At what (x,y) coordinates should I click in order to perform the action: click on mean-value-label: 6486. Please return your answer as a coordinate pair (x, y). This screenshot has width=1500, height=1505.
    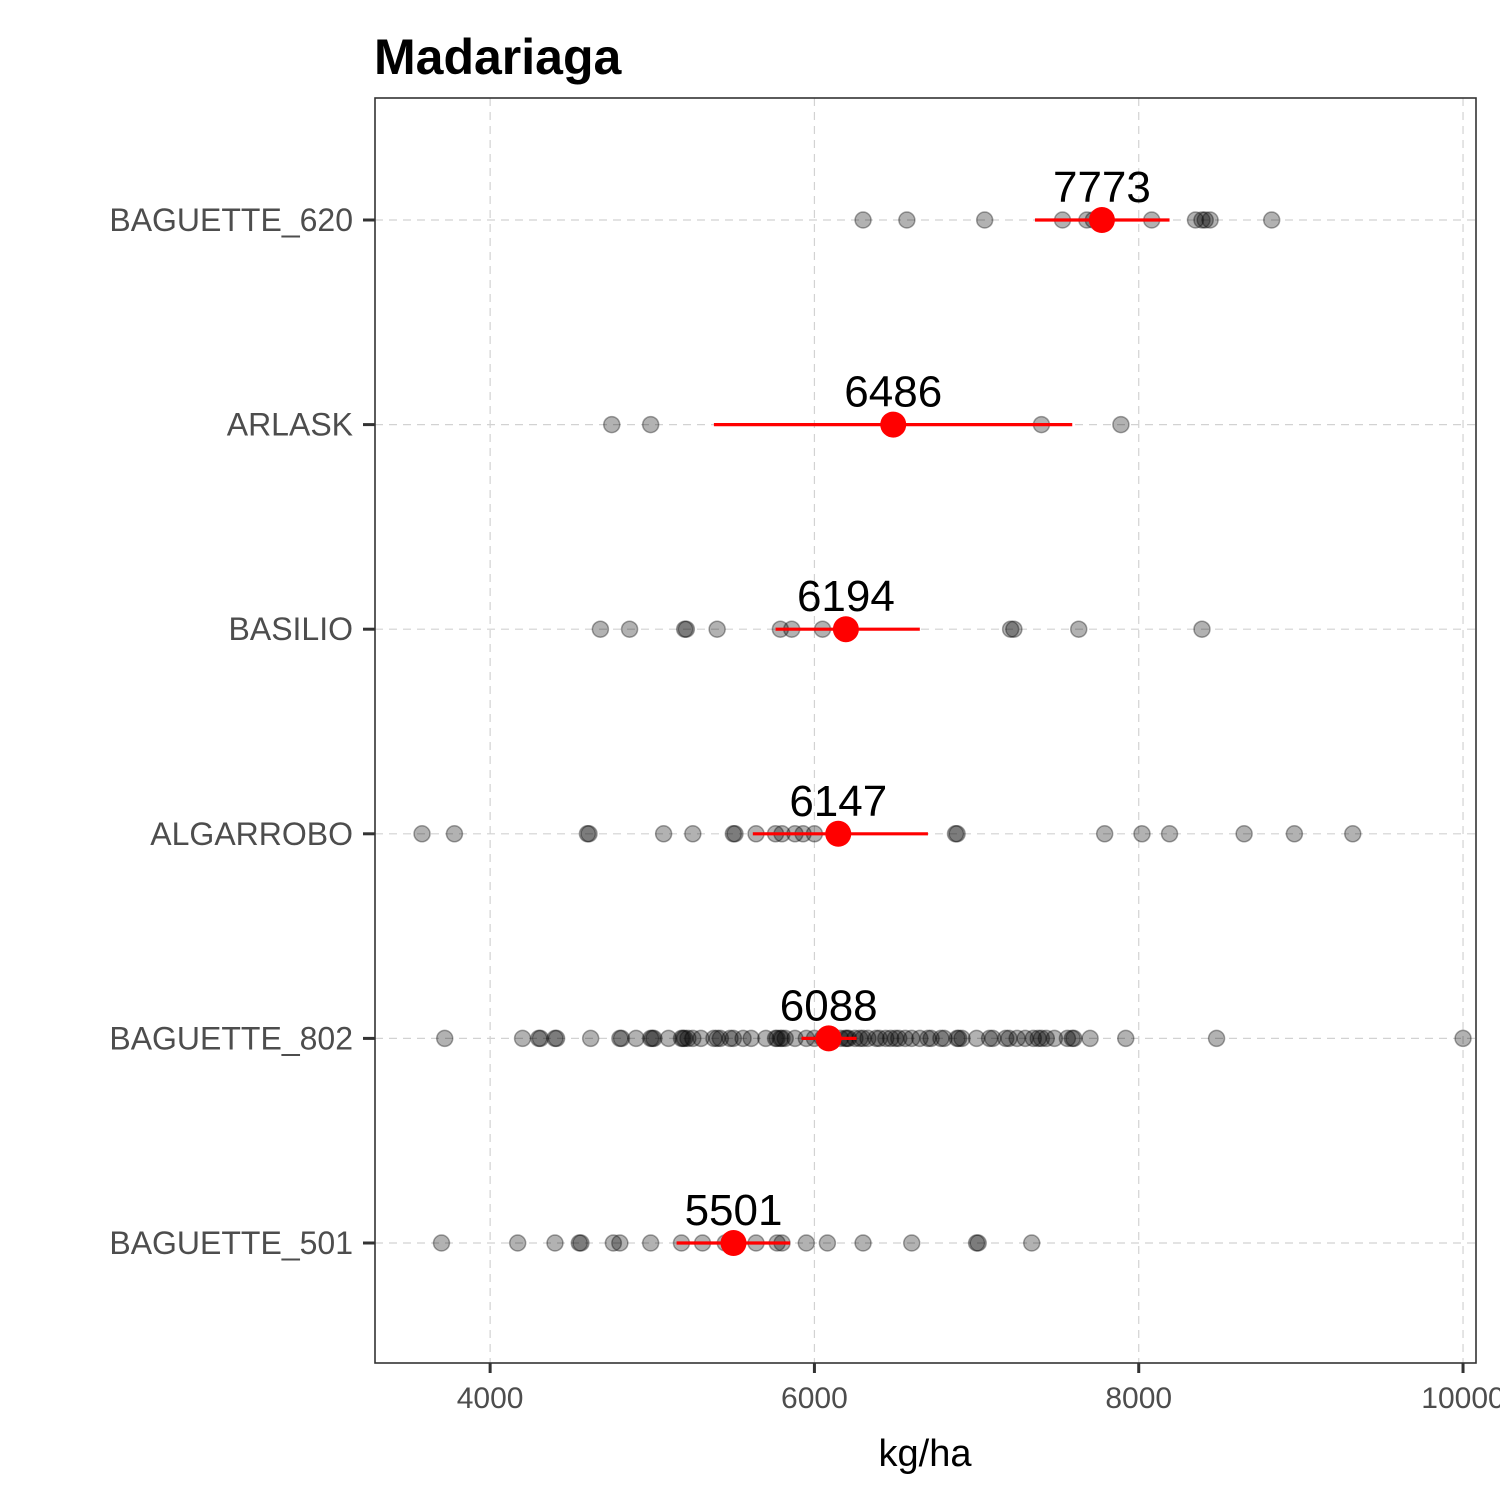
    Looking at the image, I should click on (893, 392).